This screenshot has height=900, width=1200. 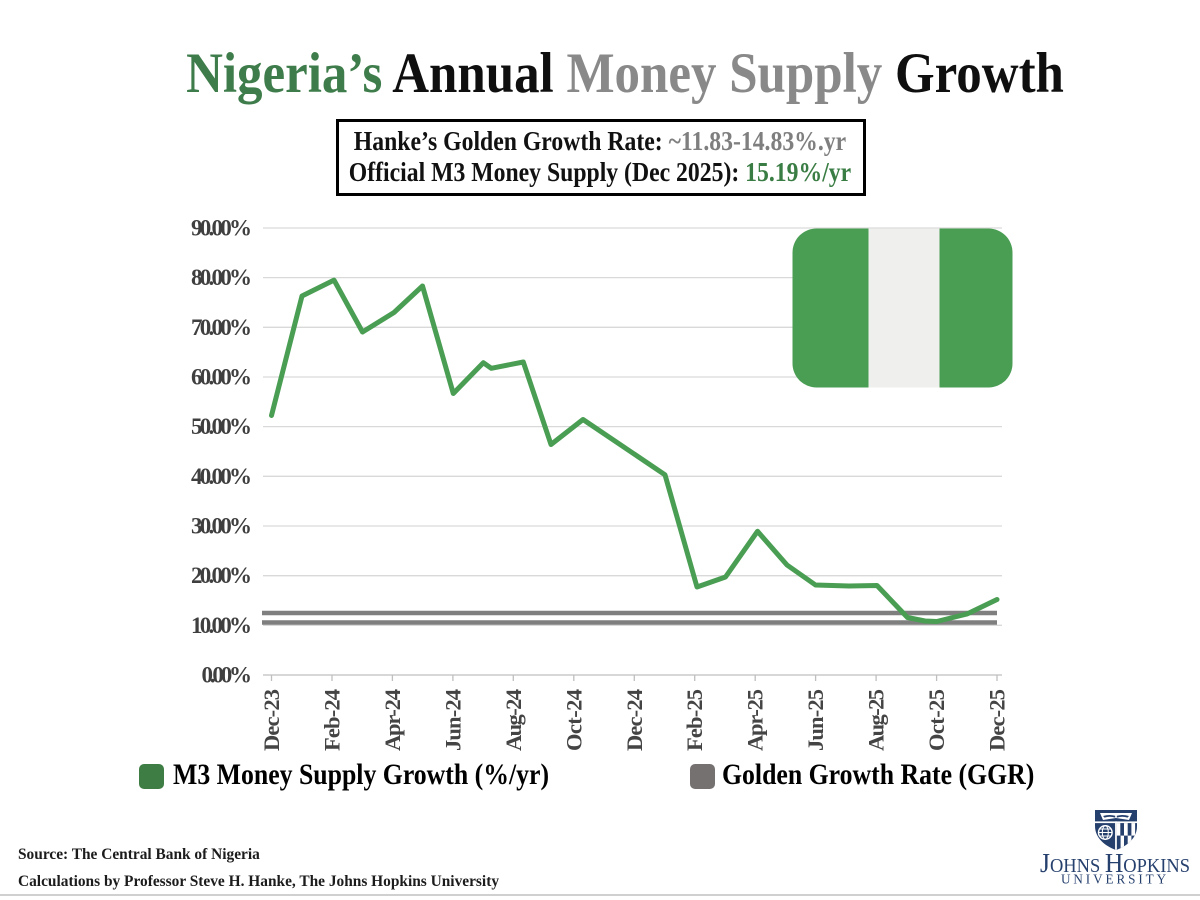 I want to click on svg-text: 40.00%, so click(x=221, y=476).